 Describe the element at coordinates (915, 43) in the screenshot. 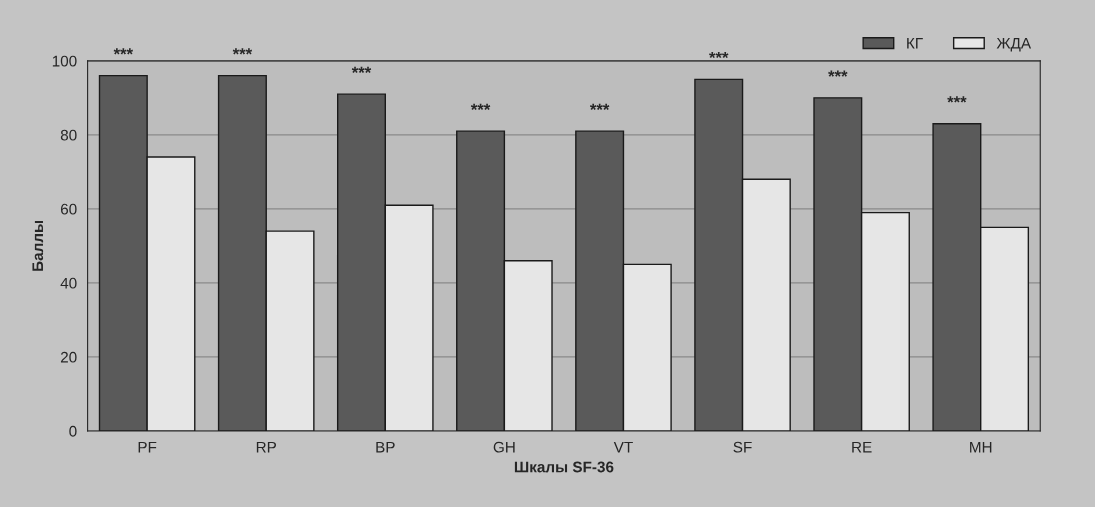

I see `legend-label: КГ` at that location.